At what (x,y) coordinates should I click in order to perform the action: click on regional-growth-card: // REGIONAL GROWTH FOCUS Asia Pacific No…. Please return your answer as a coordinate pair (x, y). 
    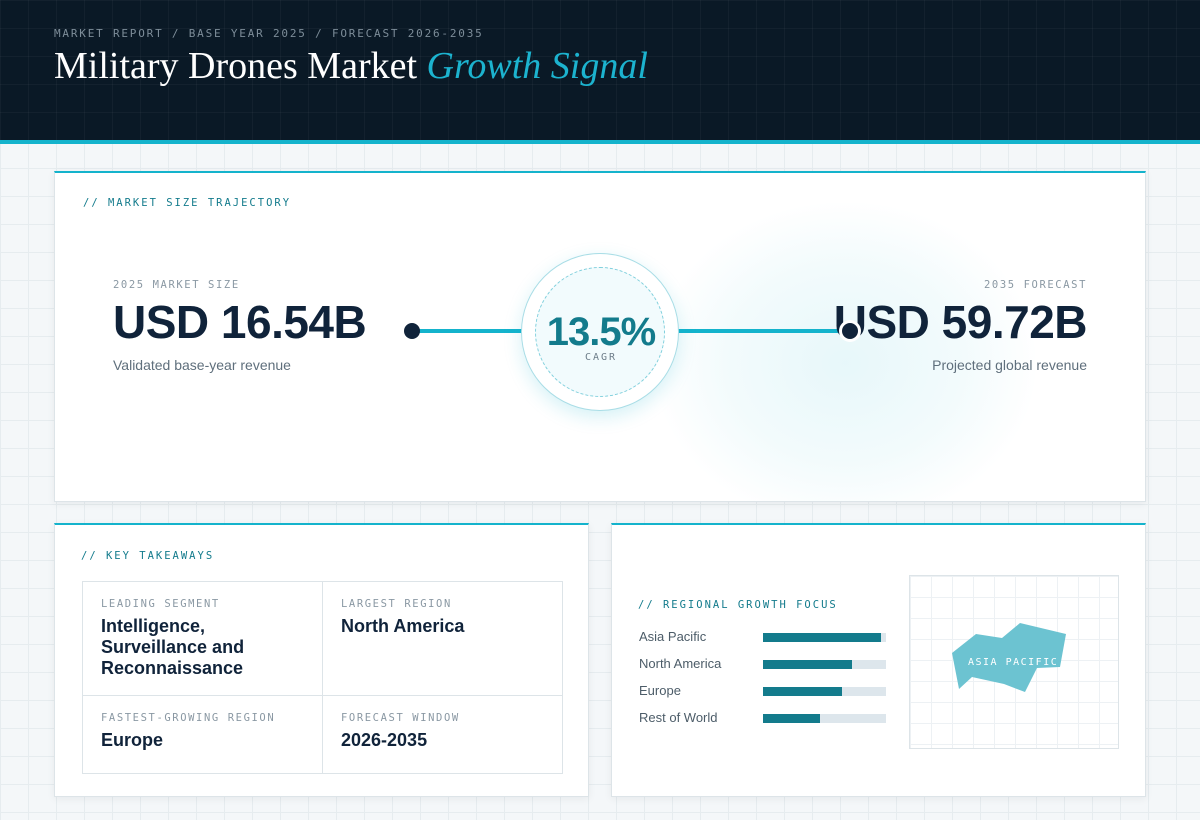
    Looking at the image, I should click on (878, 660).